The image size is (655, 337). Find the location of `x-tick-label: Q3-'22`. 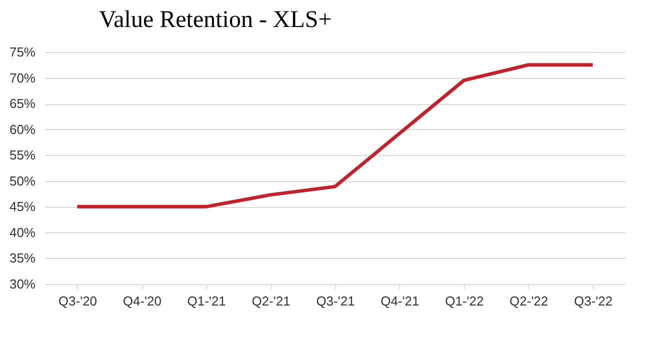

x-tick-label: Q3-'22 is located at coordinates (593, 301).